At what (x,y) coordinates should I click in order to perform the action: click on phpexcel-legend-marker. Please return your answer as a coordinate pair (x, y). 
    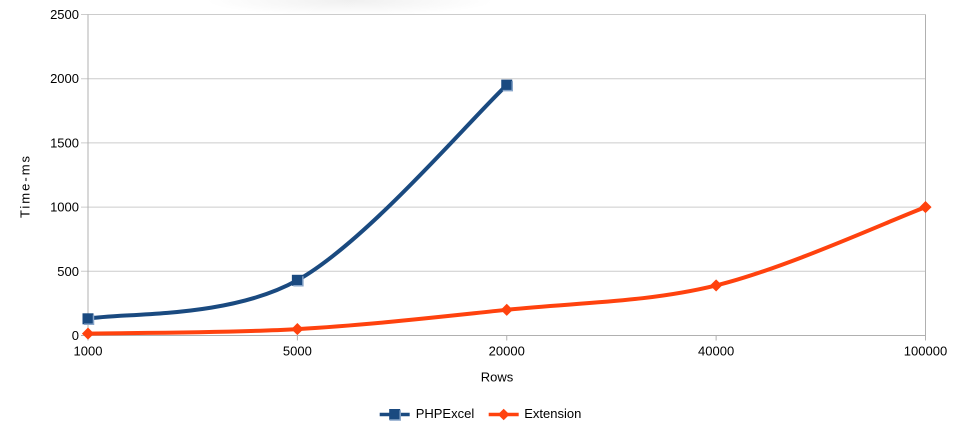
    Looking at the image, I should click on (394, 414).